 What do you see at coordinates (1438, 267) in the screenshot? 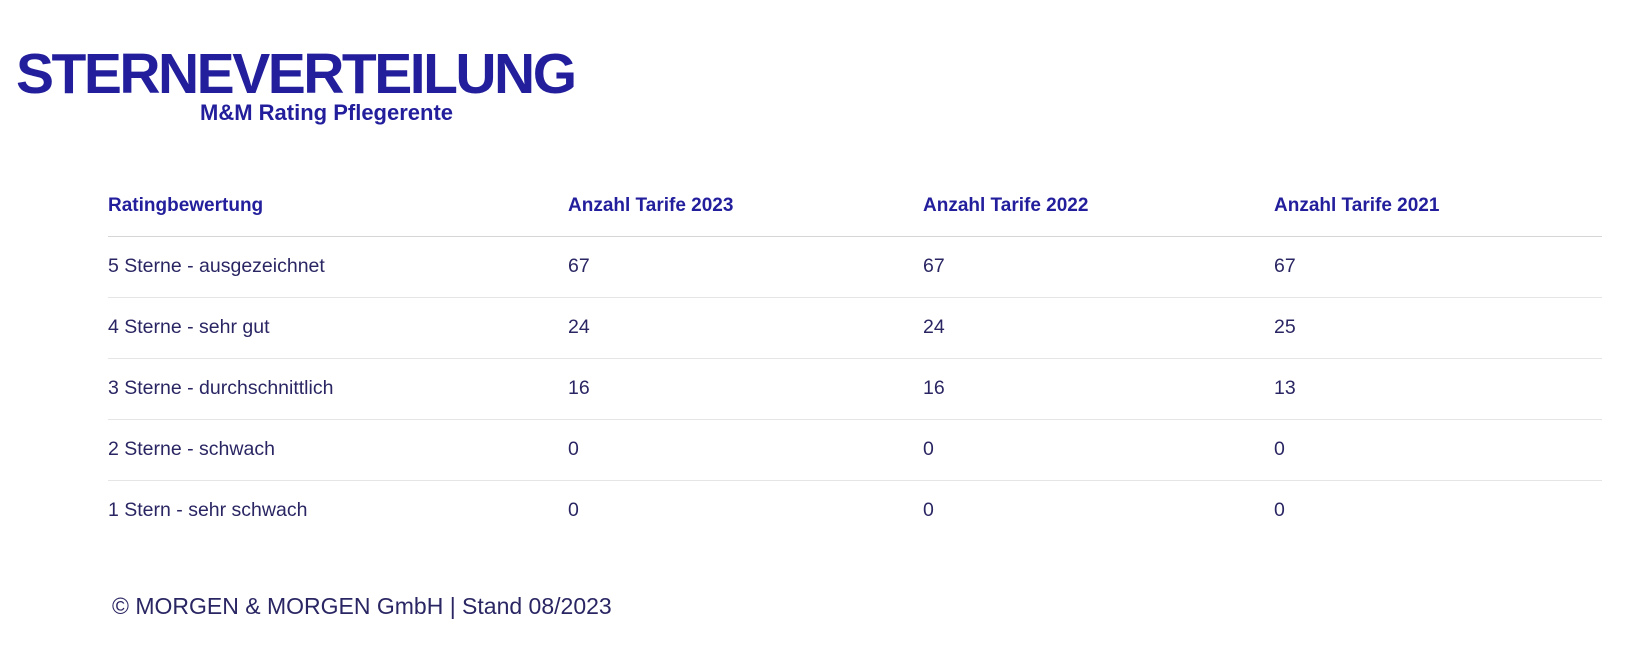
I see `value-cell-2021: 67` at bounding box center [1438, 267].